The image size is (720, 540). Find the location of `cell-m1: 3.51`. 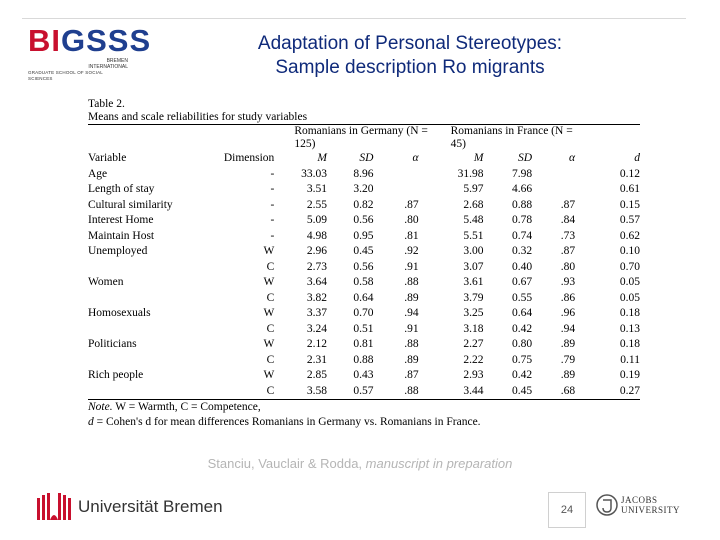

cell-m1: 3.51 is located at coordinates (316, 189).